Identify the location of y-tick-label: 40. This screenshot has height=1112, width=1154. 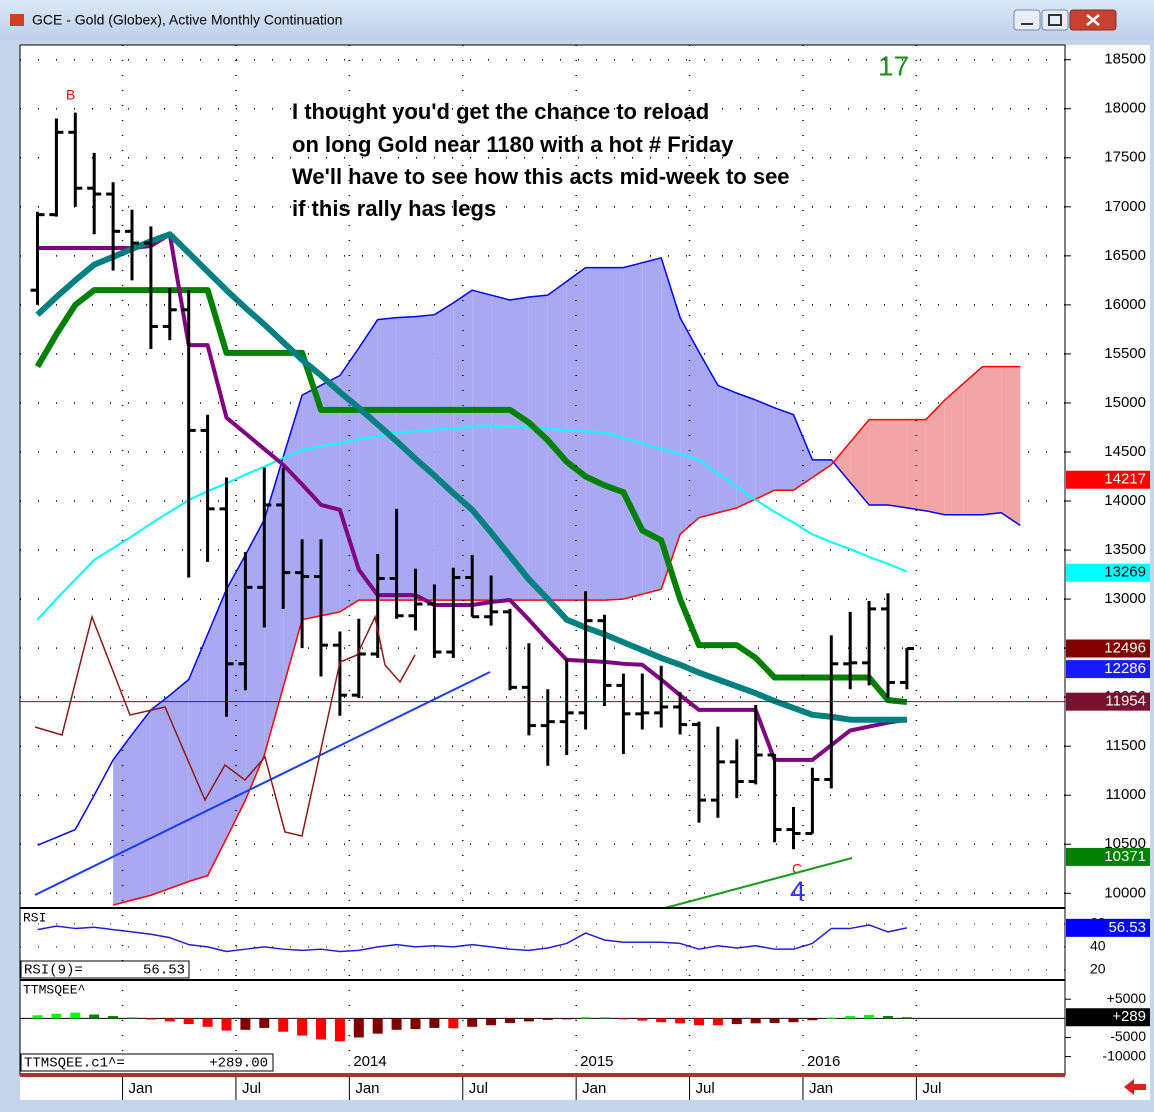
(1098, 946).